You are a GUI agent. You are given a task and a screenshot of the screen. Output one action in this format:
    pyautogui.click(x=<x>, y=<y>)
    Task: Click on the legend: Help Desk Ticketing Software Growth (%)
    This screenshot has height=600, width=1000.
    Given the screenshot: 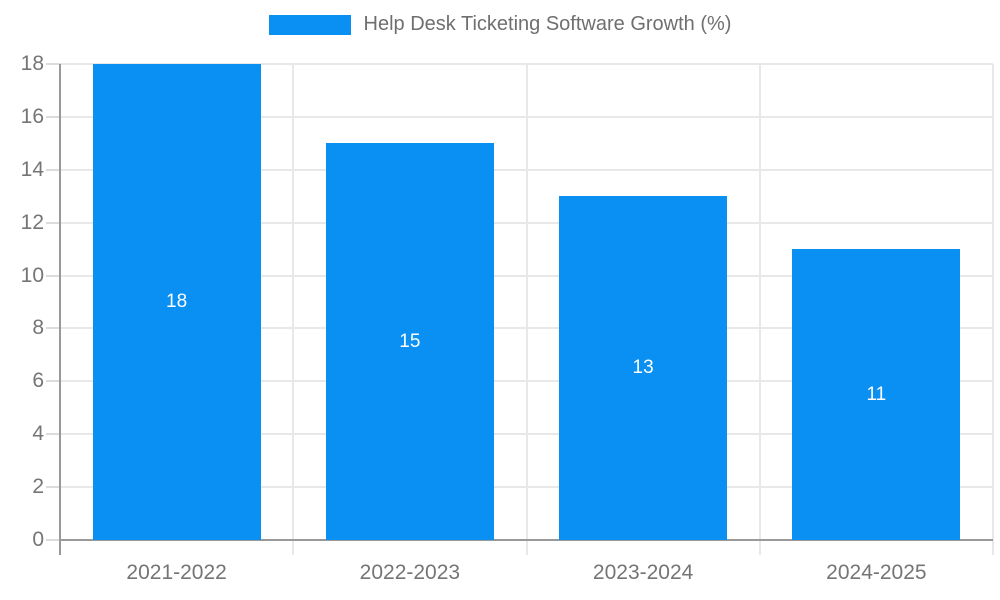 What is the action you would take?
    pyautogui.click(x=500, y=24)
    